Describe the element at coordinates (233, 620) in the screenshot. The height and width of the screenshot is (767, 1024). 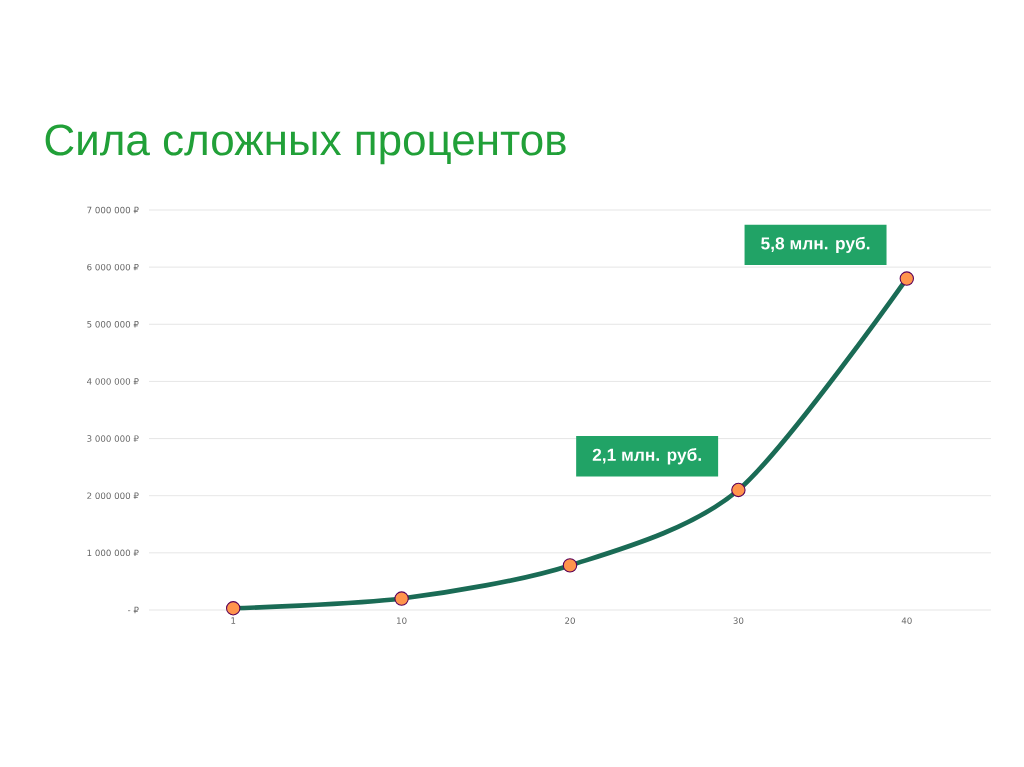
I see `x-tick-label: 1` at that location.